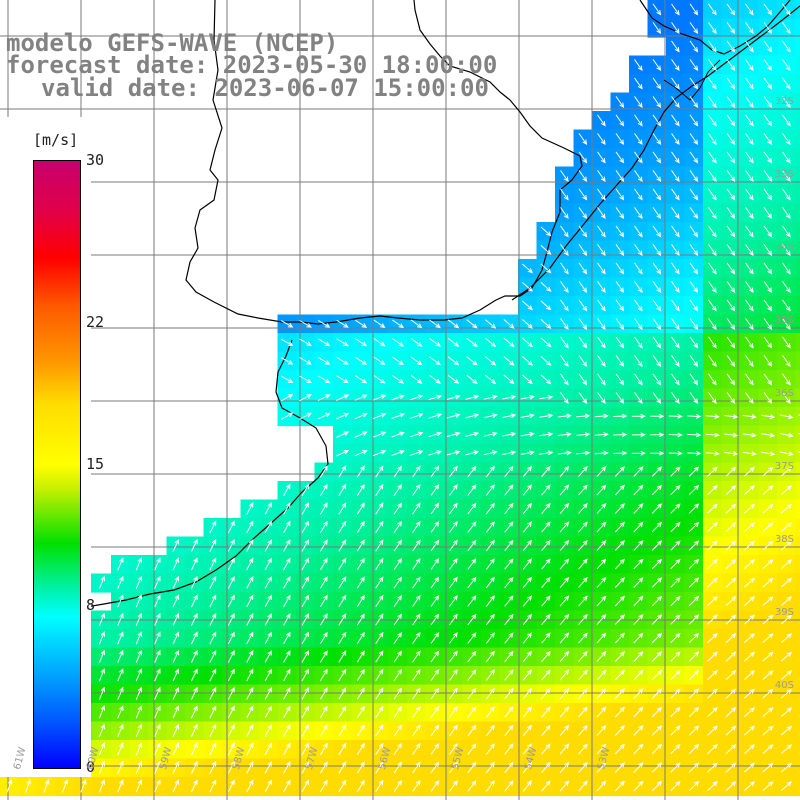 This screenshot has width=800, height=800. Describe the element at coordinates (56, 140) in the screenshot. I see `legend-unit: [m/s]` at that location.